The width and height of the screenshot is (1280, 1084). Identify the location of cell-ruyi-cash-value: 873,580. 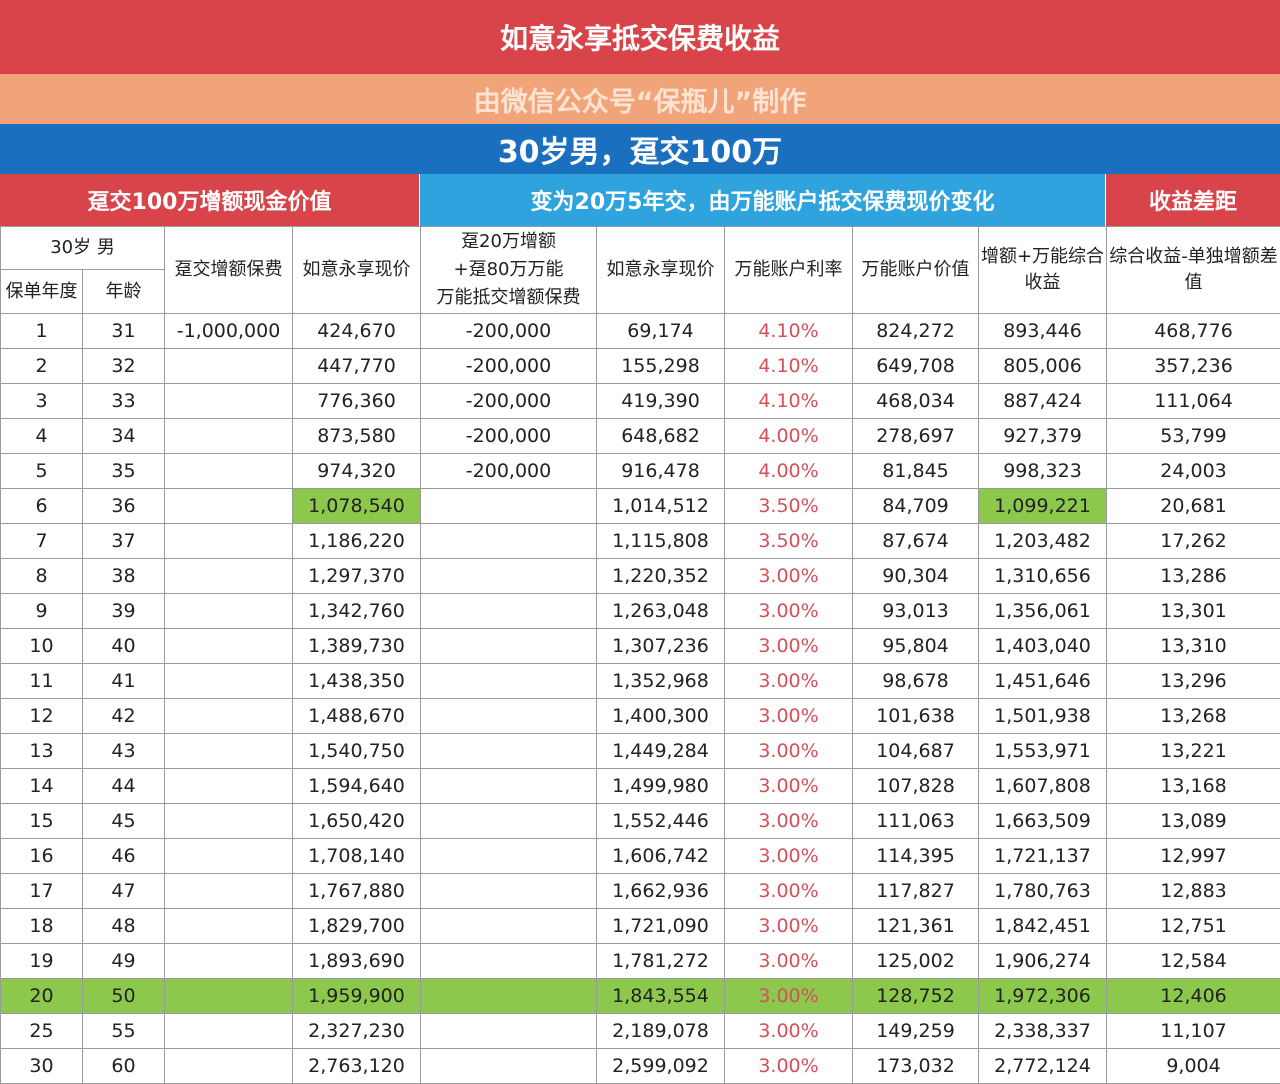
(357, 436).